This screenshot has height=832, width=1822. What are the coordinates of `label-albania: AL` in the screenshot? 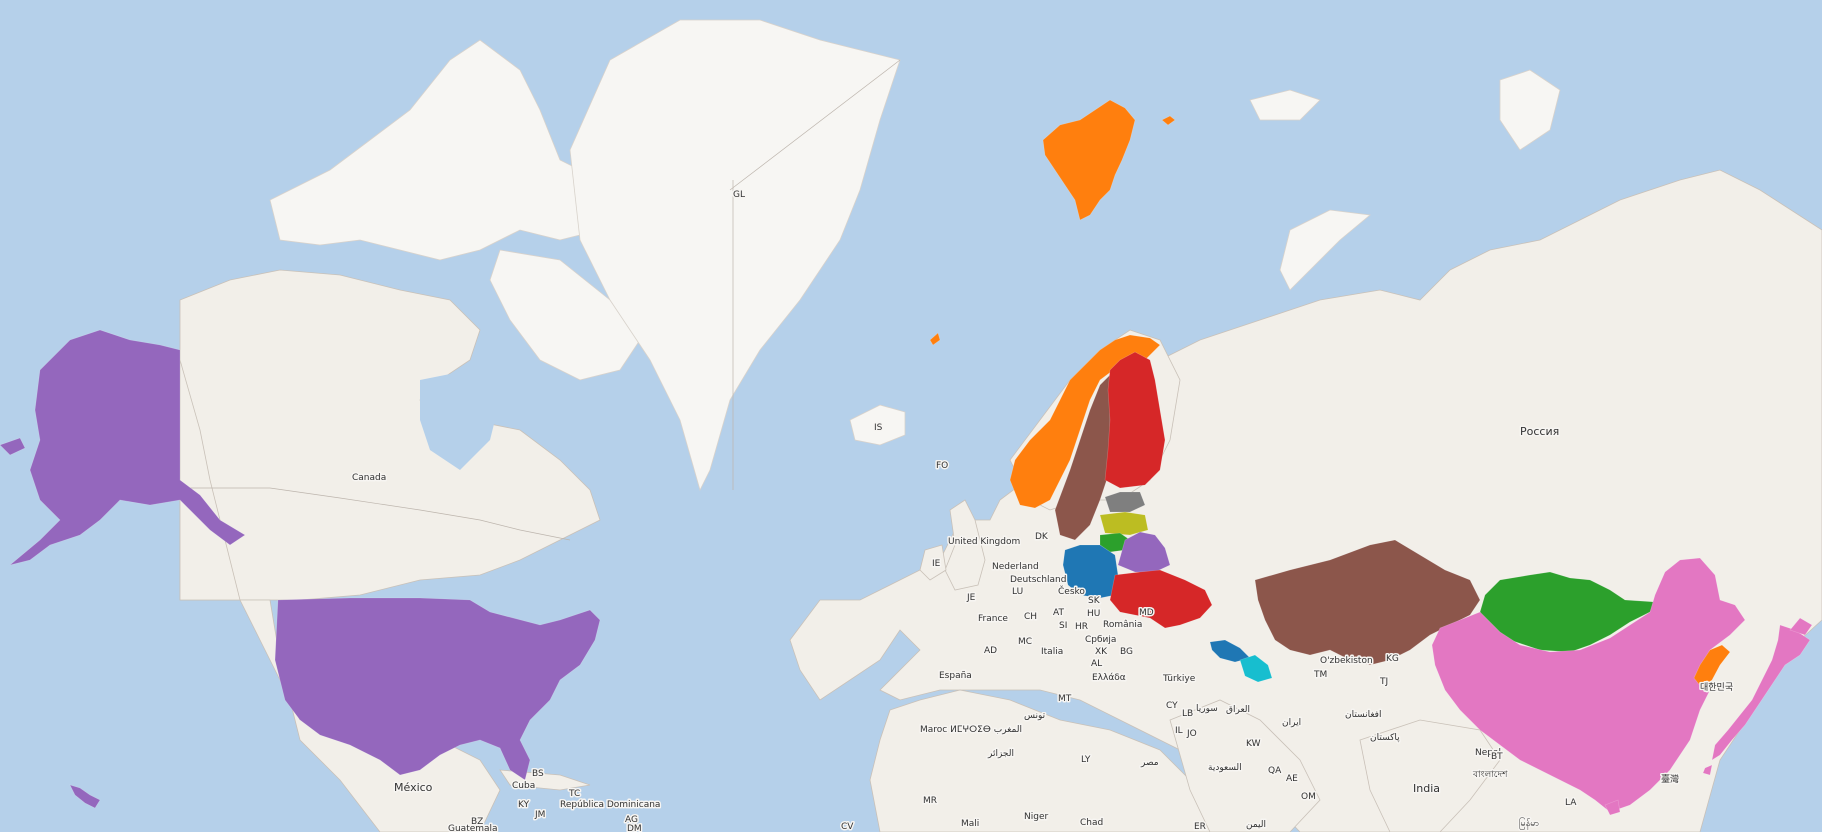 It's located at (1096, 664).